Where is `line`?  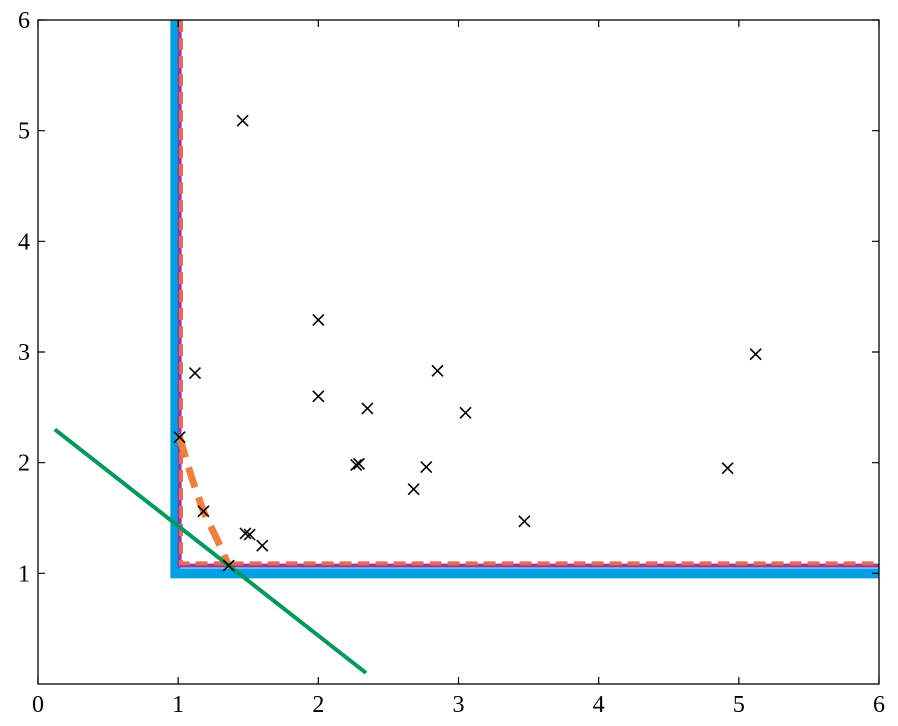 line is located at coordinates (210, 551).